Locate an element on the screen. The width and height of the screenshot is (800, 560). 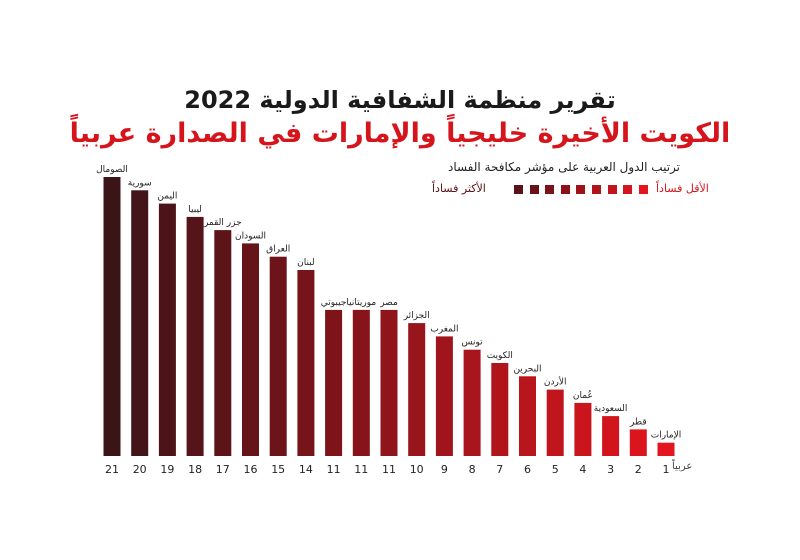
bar-label: السودان is located at coordinates (250, 236).